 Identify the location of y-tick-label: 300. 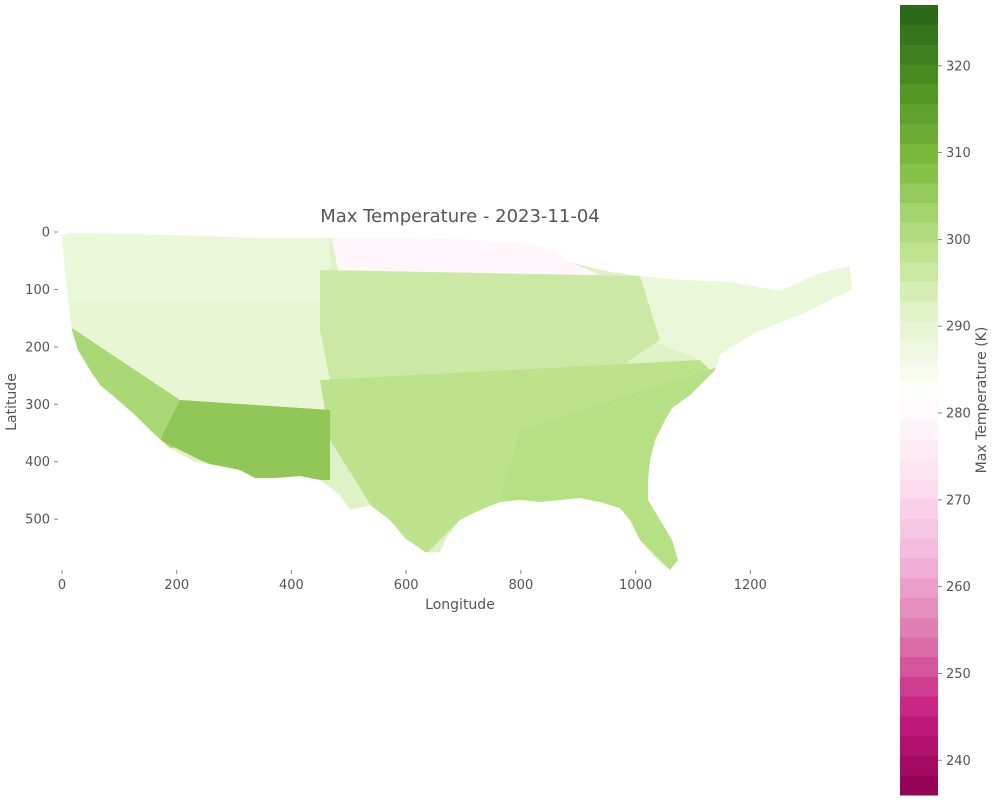
(37, 405).